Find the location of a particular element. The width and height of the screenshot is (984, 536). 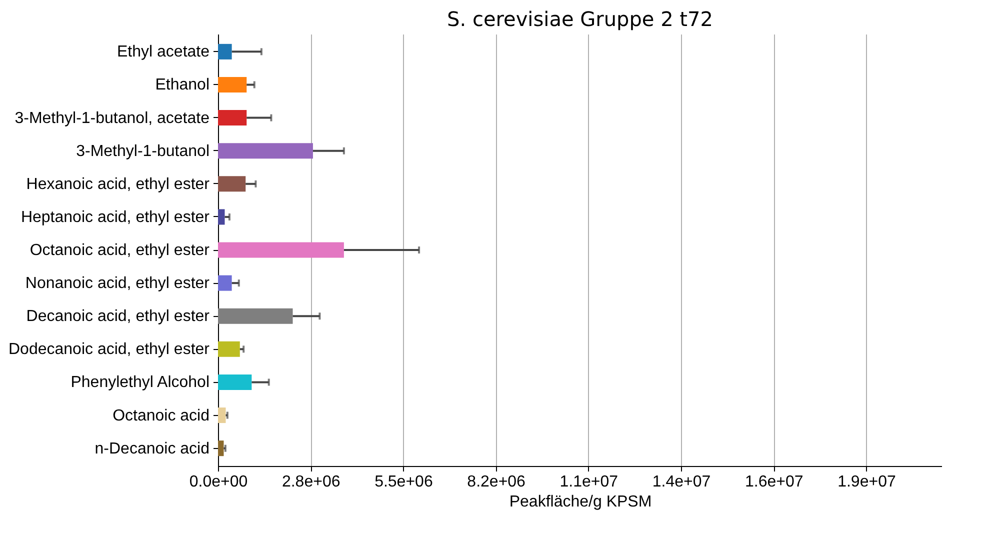

x-tick-label: 1.4e+07 is located at coordinates (681, 482).